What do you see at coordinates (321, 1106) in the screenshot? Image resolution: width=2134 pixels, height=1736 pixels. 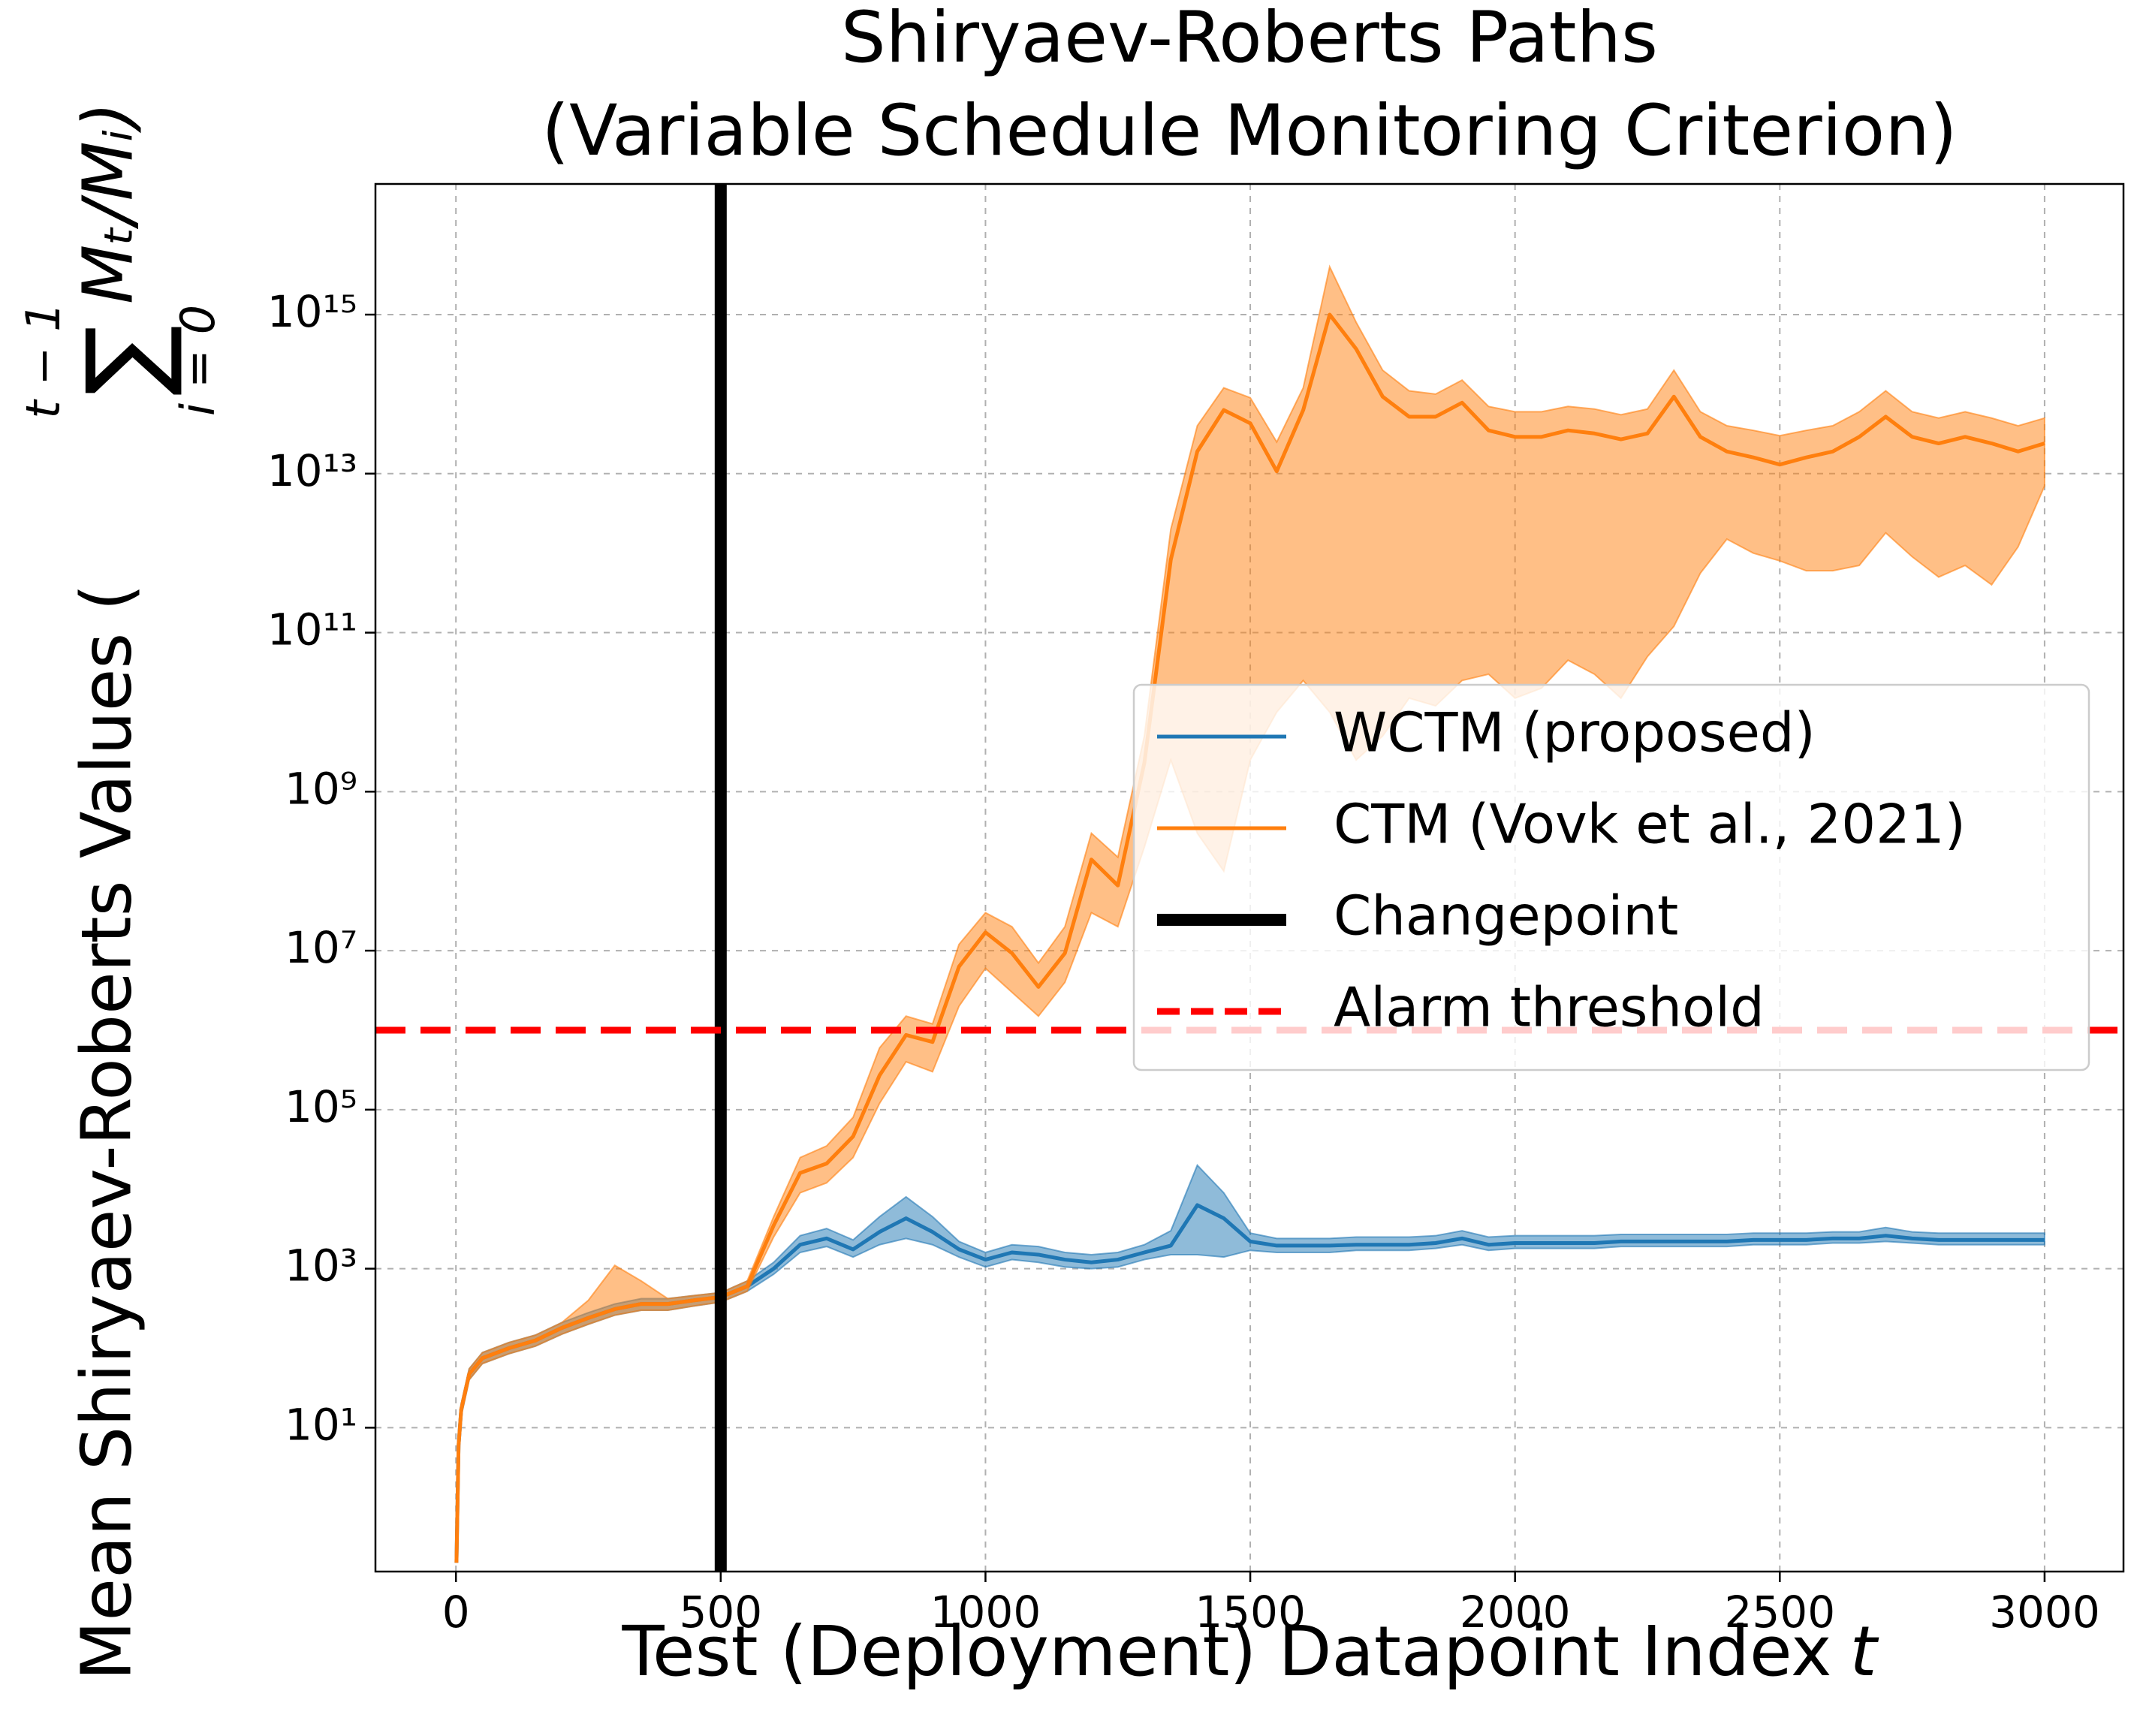 I see `y-tick-label: 10⁵` at bounding box center [321, 1106].